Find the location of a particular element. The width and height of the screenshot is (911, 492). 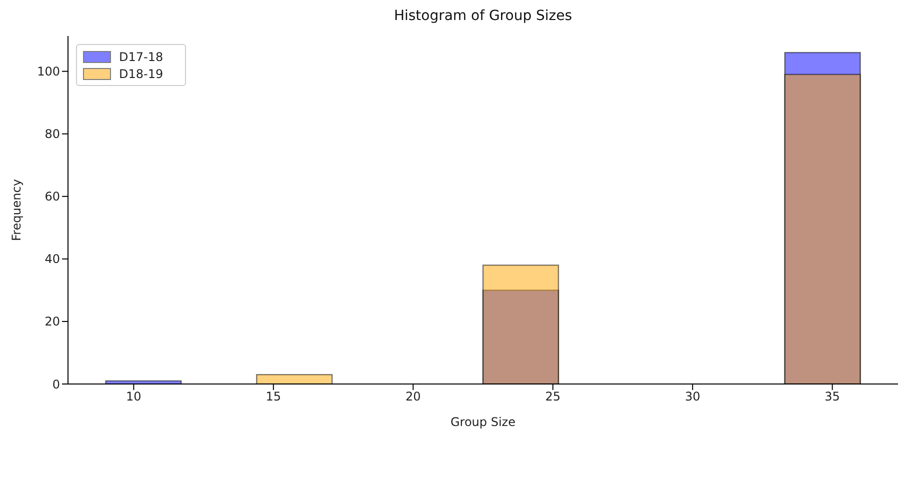

y-tick-label: 60 is located at coordinates (52, 197).